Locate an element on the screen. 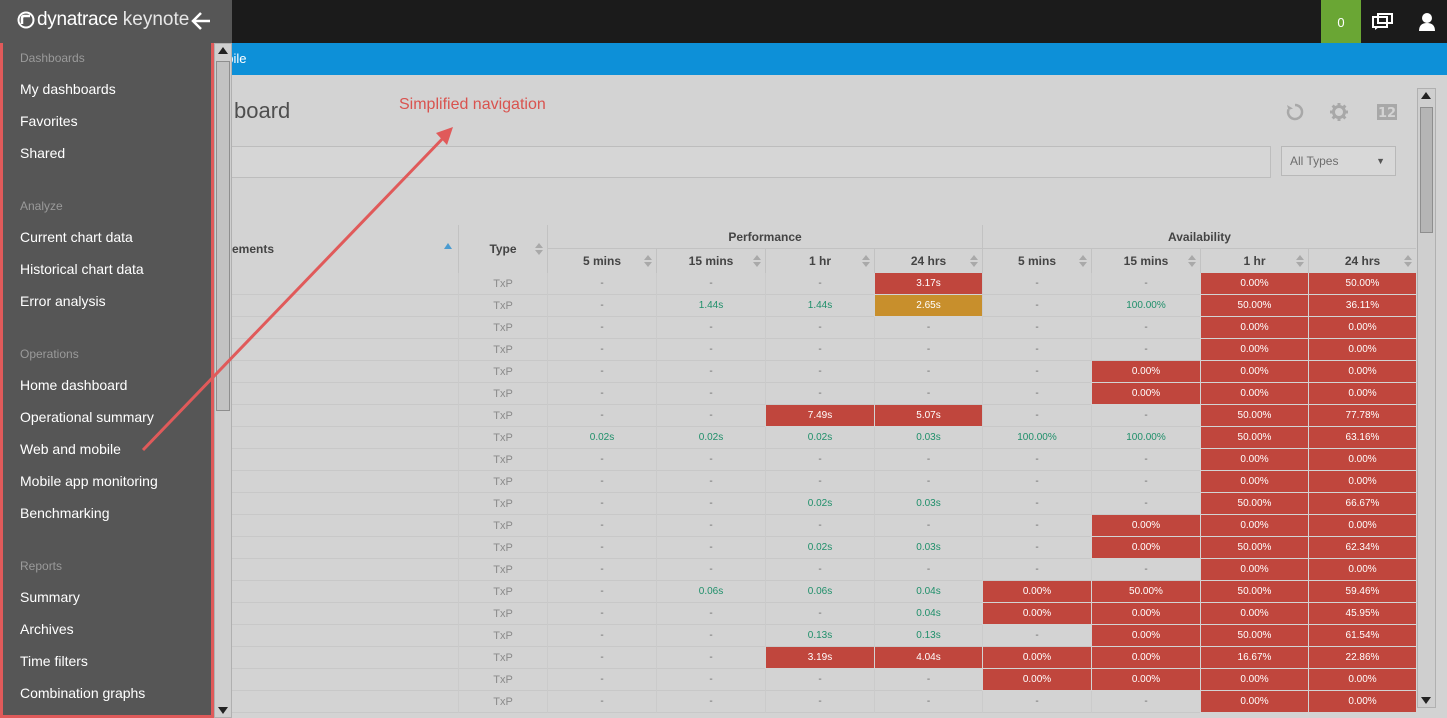 This screenshot has width=1447, height=718. column-header-5: 24 hrs is located at coordinates (928, 261).